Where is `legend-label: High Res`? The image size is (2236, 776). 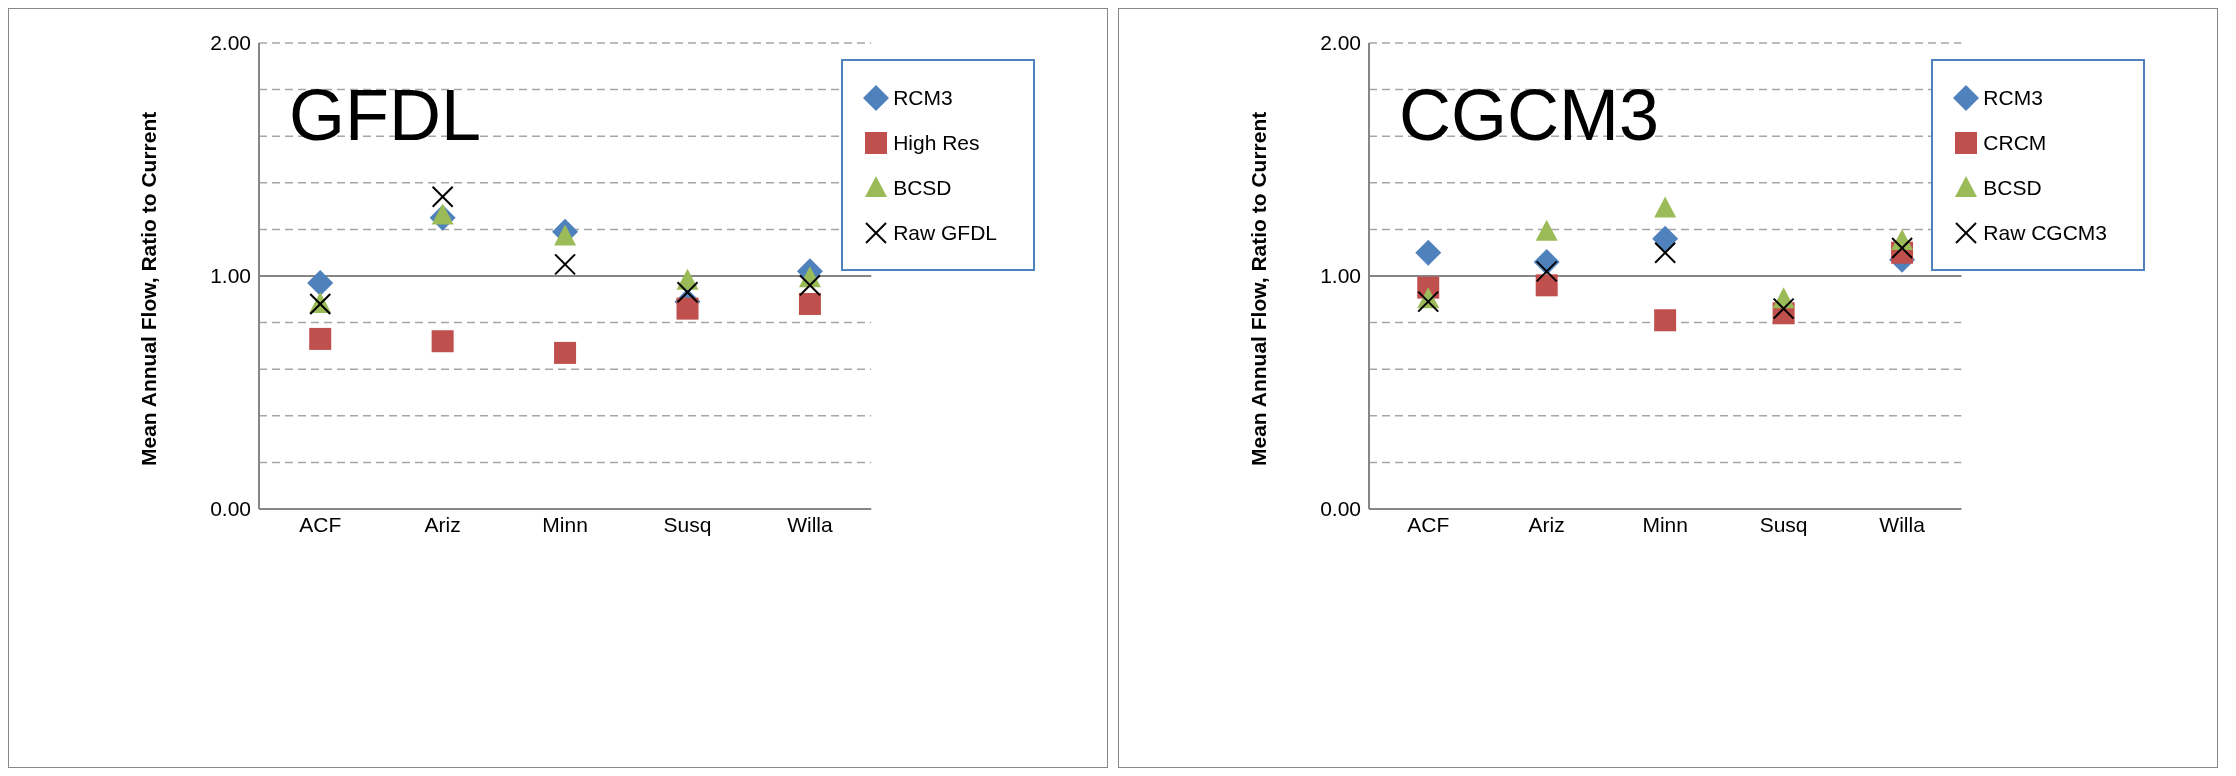
legend-label: High Res is located at coordinates (936, 142).